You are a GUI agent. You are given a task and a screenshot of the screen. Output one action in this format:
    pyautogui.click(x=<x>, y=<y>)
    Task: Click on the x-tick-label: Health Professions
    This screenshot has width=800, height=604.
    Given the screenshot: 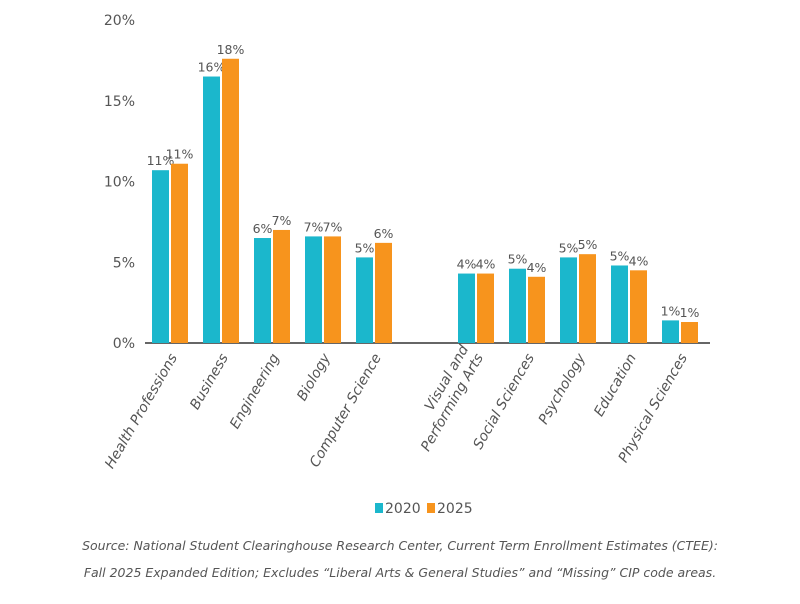 What is the action you would take?
    pyautogui.click(x=141, y=411)
    